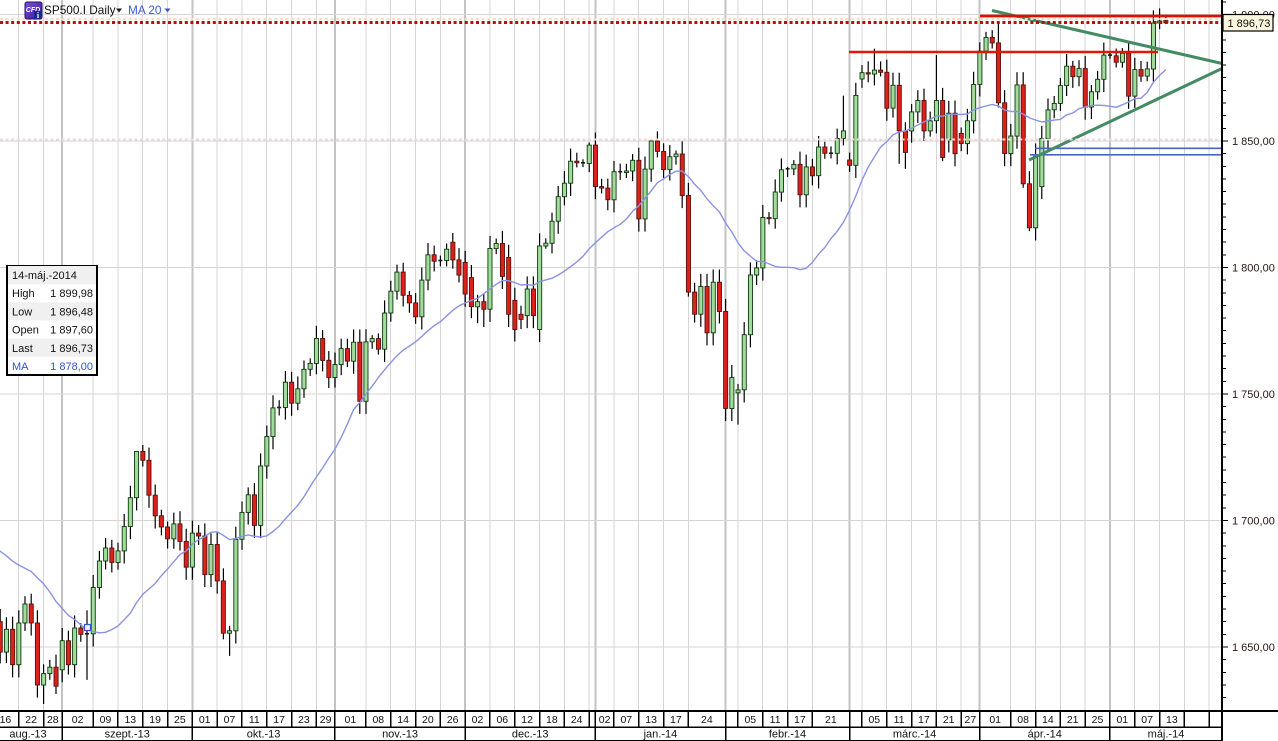  I want to click on svg-text: jan.-14, so click(660, 735).